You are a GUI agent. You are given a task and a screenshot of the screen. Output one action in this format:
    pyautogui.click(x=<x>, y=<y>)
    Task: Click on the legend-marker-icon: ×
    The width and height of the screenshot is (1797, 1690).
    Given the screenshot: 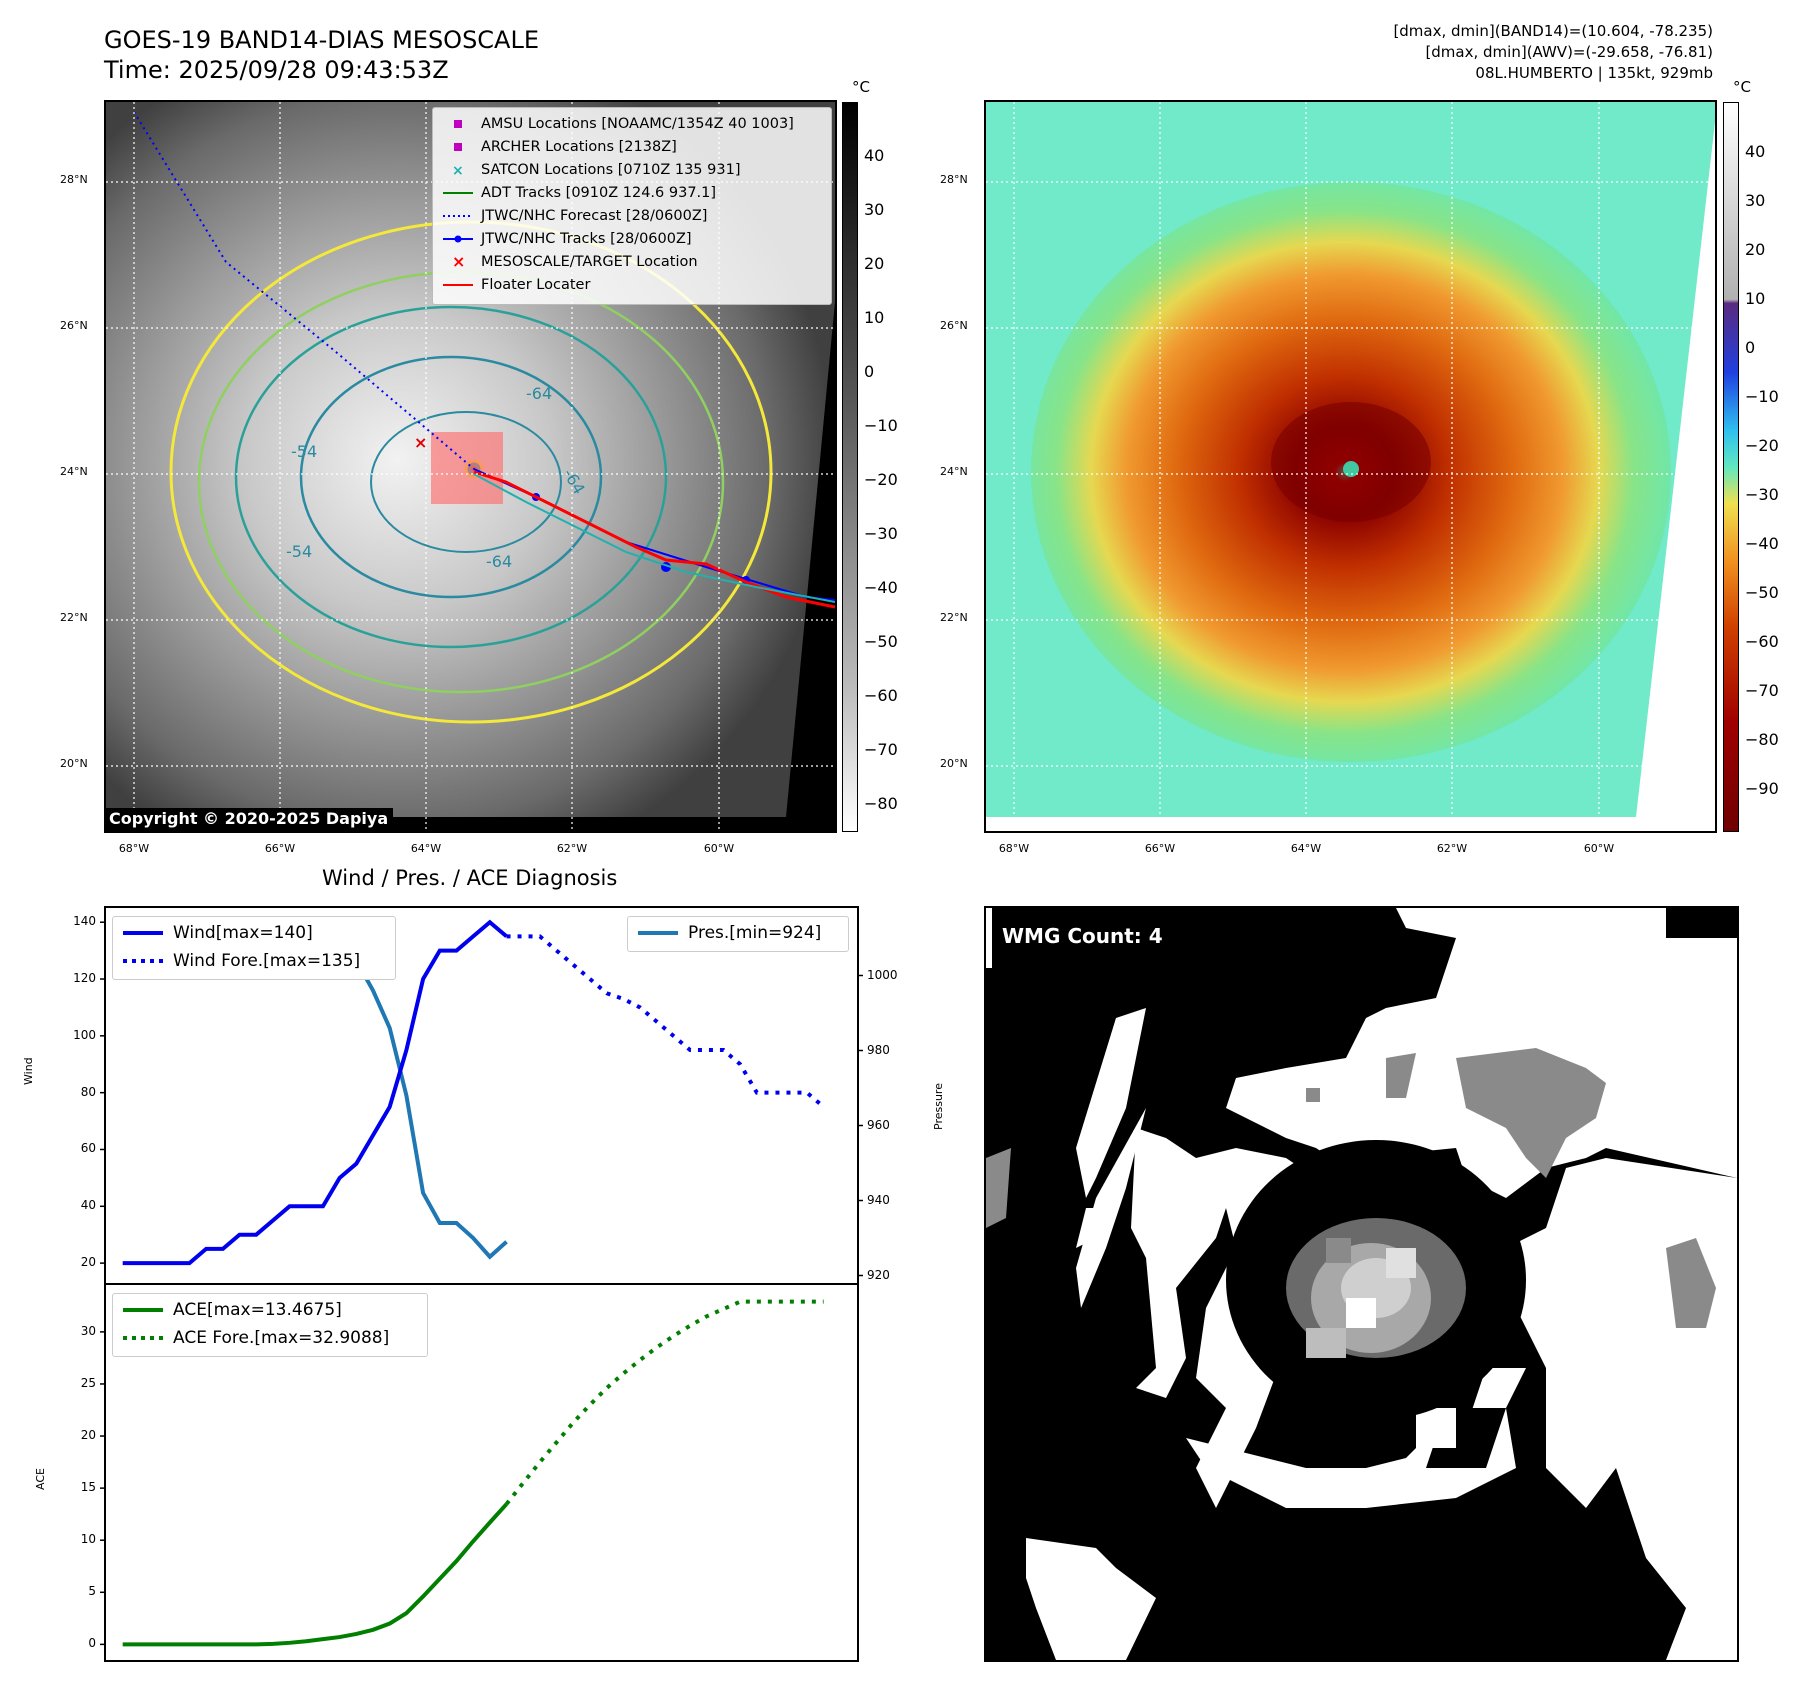 What is the action you would take?
    pyautogui.click(x=458, y=262)
    